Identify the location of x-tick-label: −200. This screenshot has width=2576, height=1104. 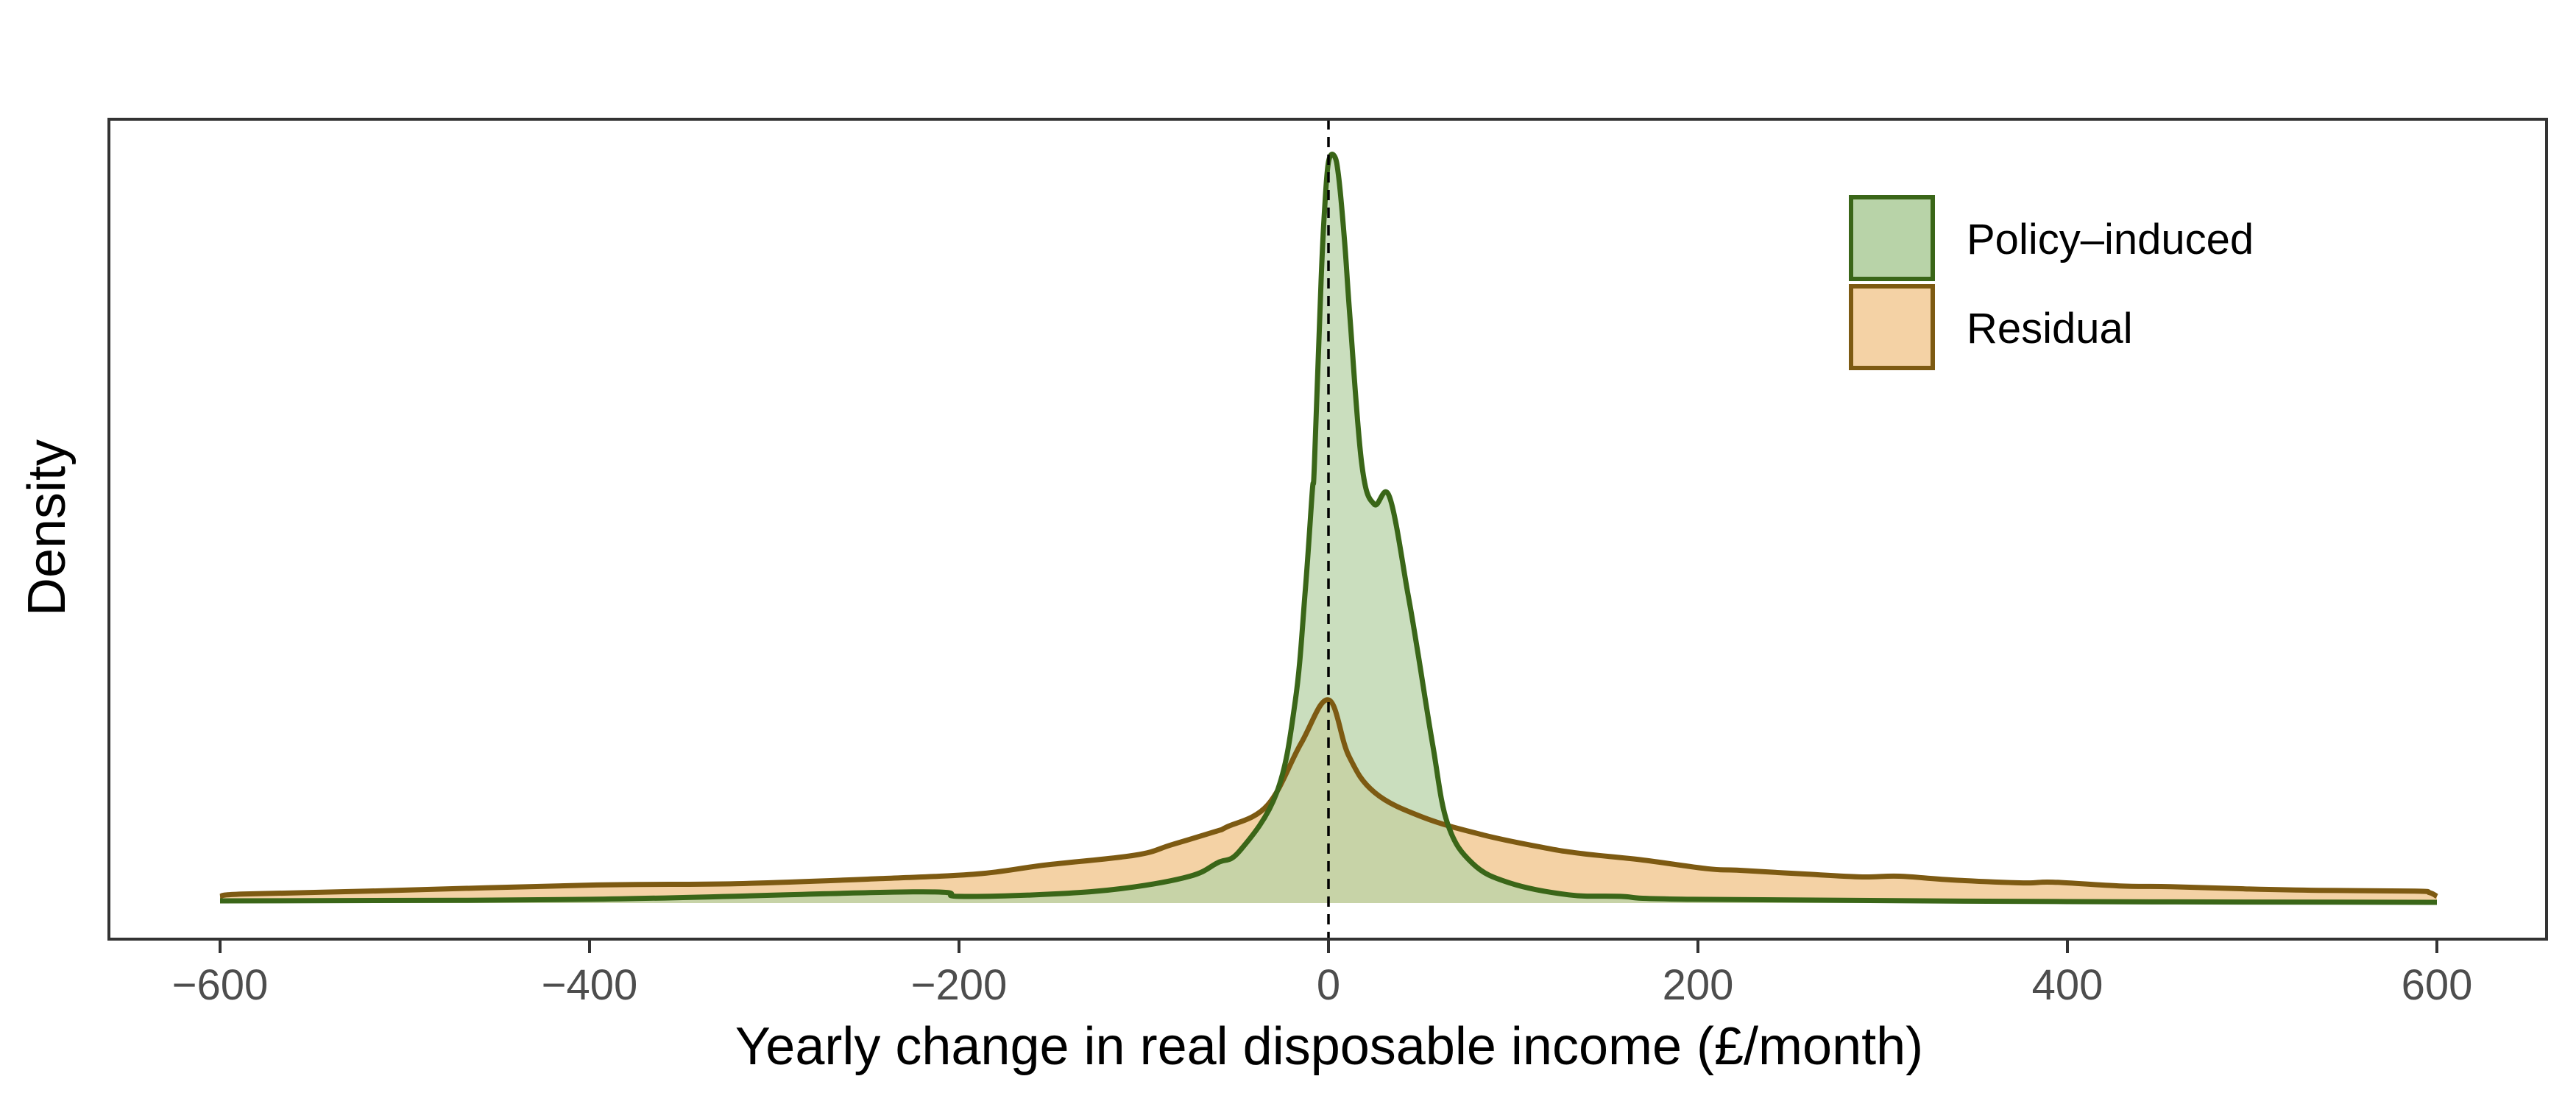
(959, 985).